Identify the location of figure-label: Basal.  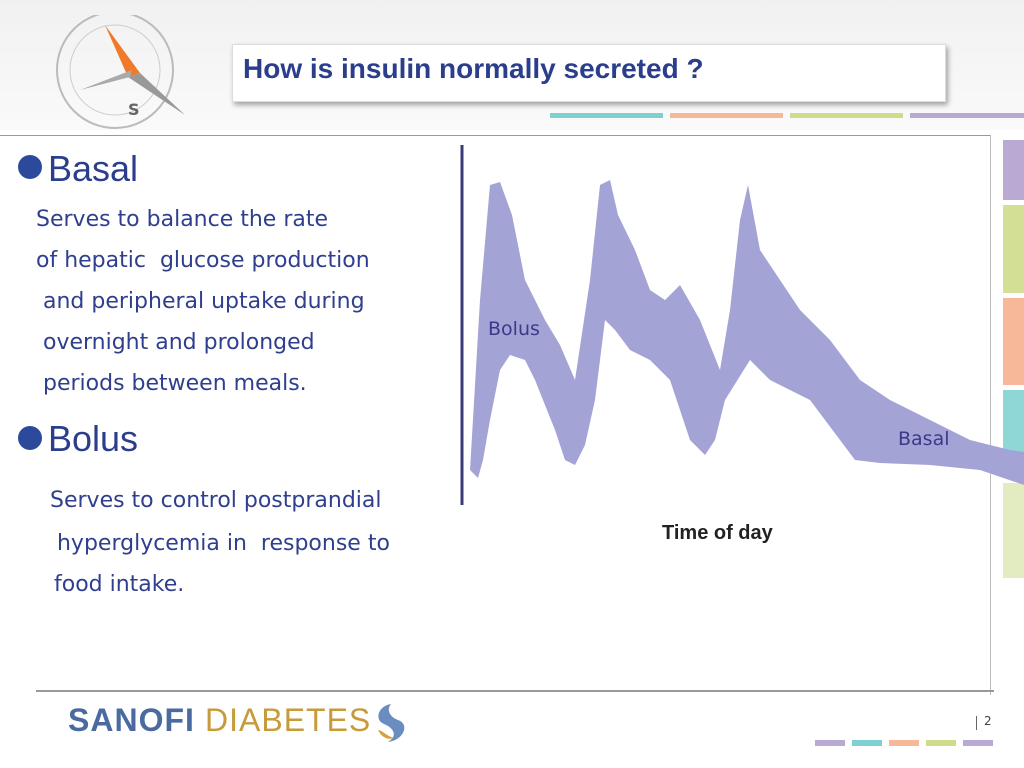
(924, 439).